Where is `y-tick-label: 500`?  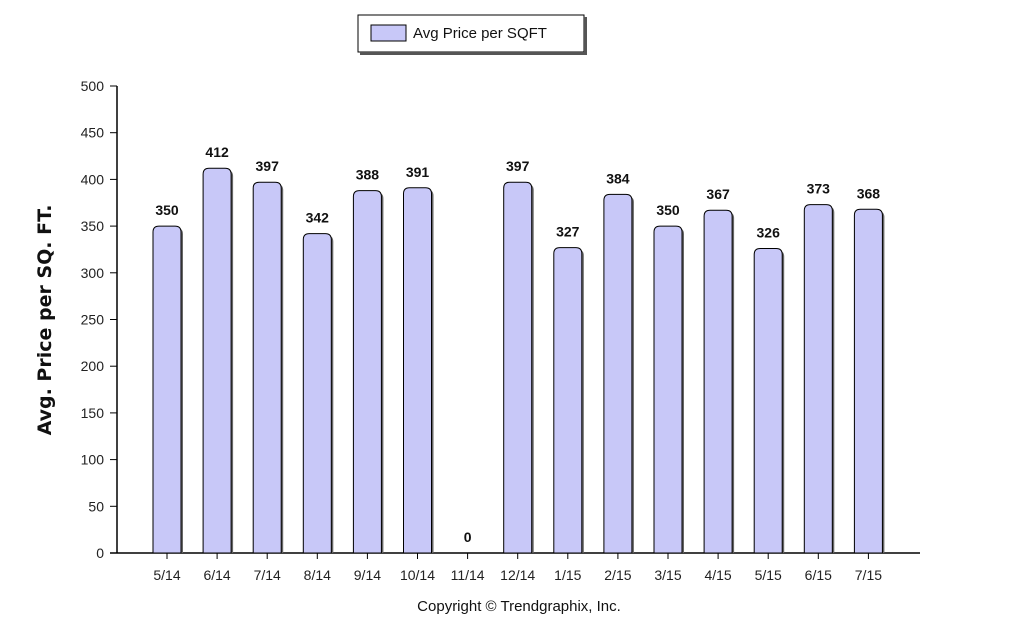 y-tick-label: 500 is located at coordinates (93, 86).